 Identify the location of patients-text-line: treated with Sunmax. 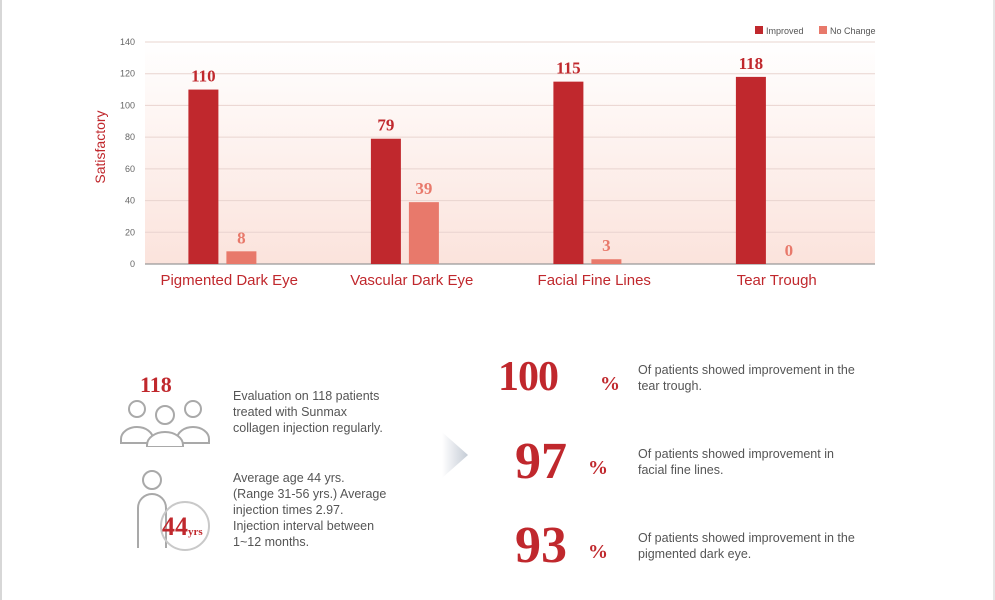
(290, 412).